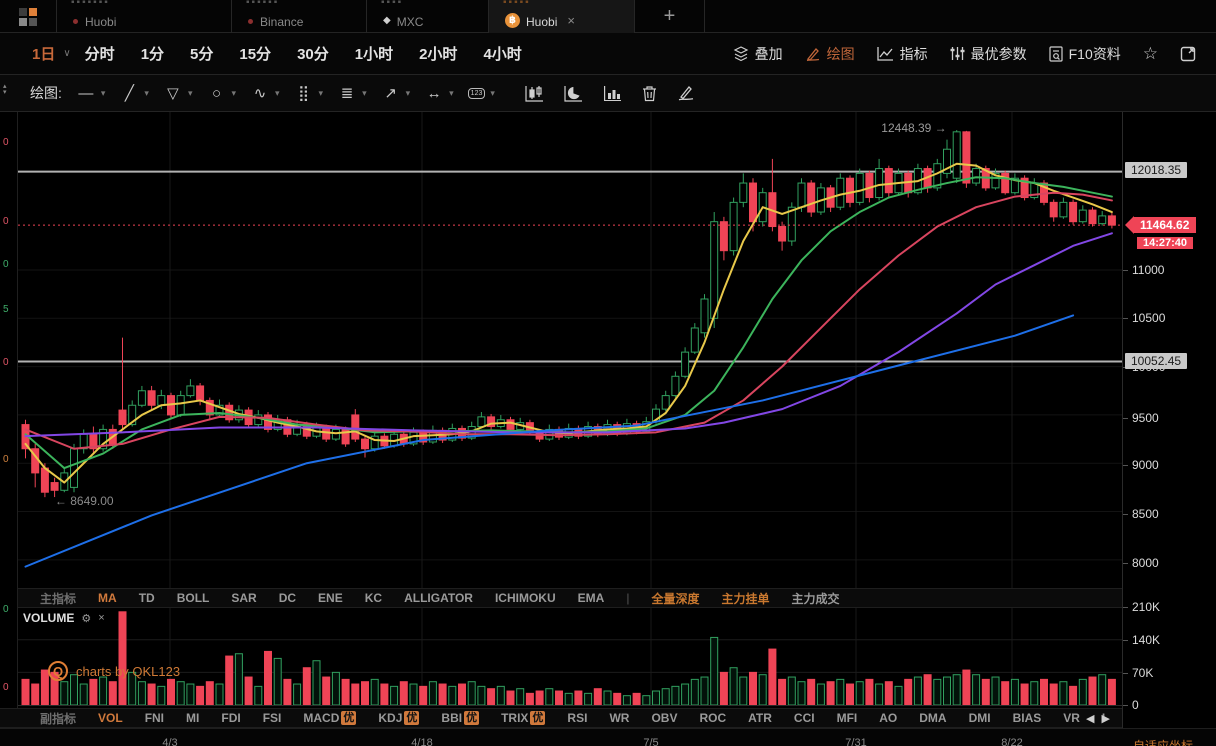 The width and height of the screenshot is (1216, 746). I want to click on wave-tool: ∿ ▾, so click(265, 93).